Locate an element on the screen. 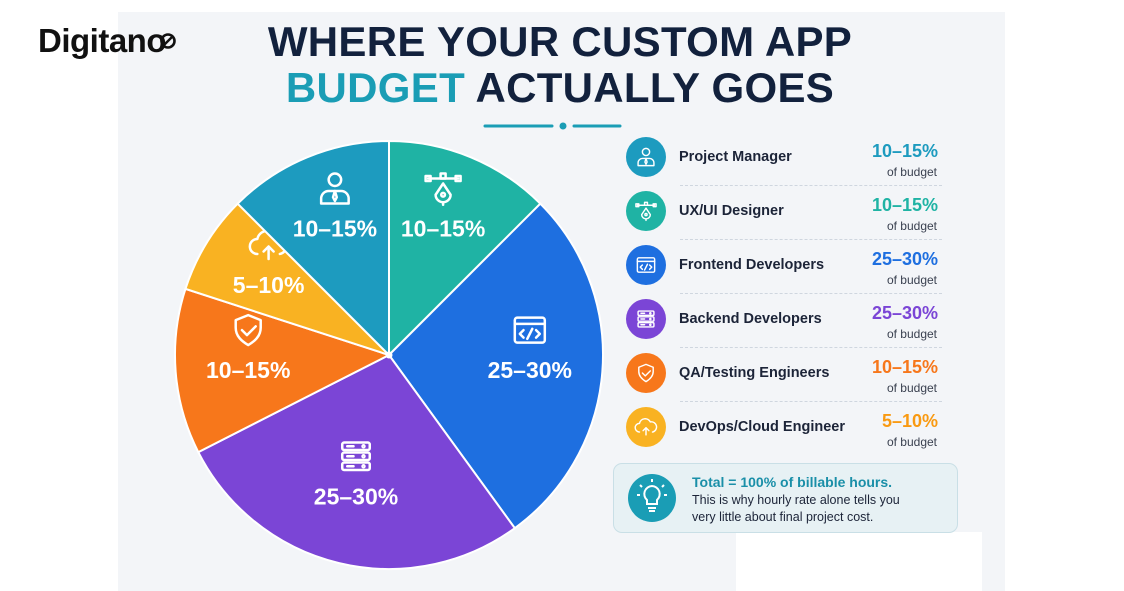 The width and height of the screenshot is (1124, 591). legend-label: UX/UI Designer is located at coordinates (731, 211).